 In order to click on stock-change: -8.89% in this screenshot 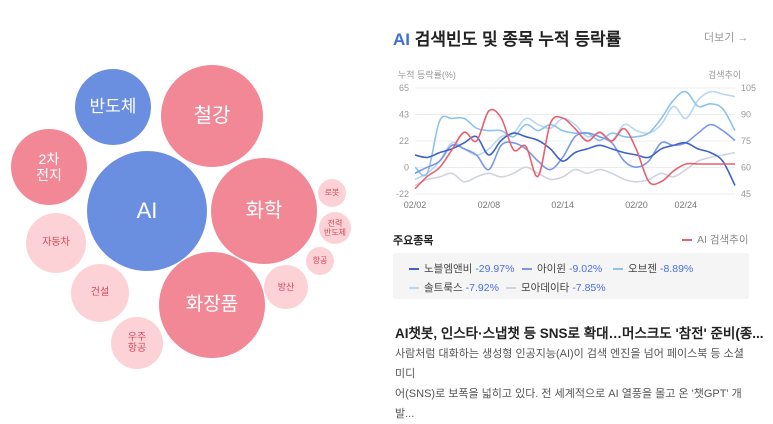, I will do `click(676, 268)`.